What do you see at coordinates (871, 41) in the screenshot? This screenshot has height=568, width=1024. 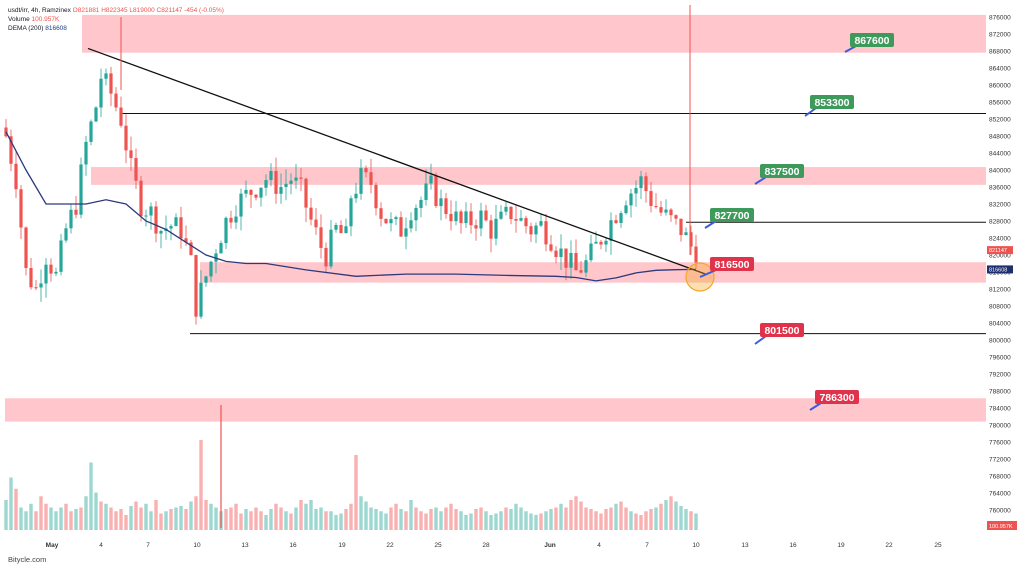 I see `level-tag-label: 867600` at bounding box center [871, 41].